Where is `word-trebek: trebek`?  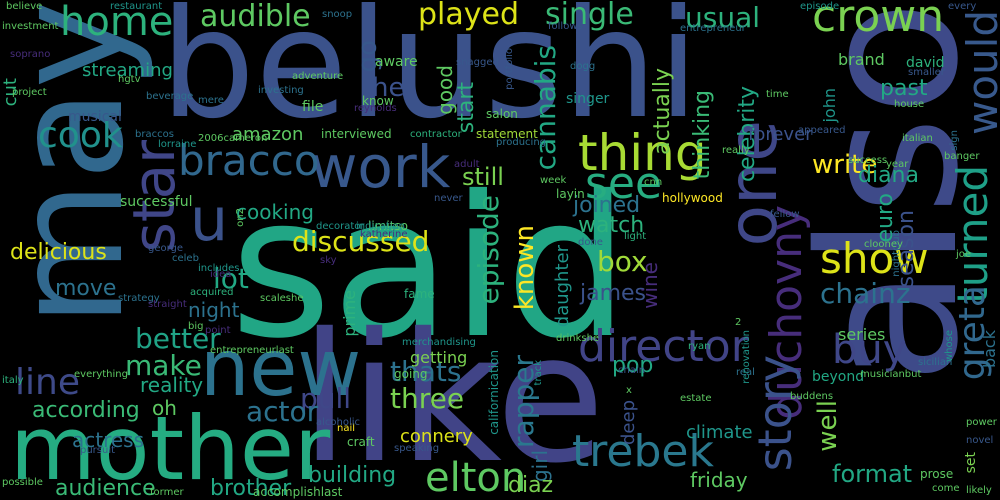
word-trebek: trebek is located at coordinates (643, 451).